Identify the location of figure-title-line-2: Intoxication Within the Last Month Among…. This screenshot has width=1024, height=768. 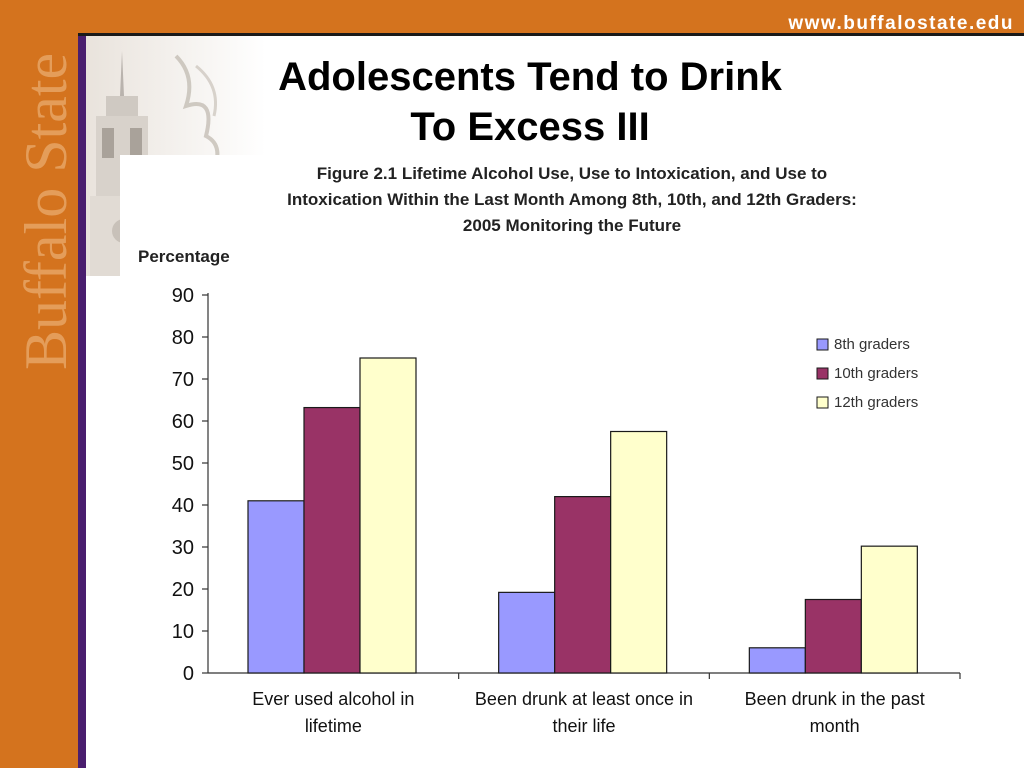
(572, 199).